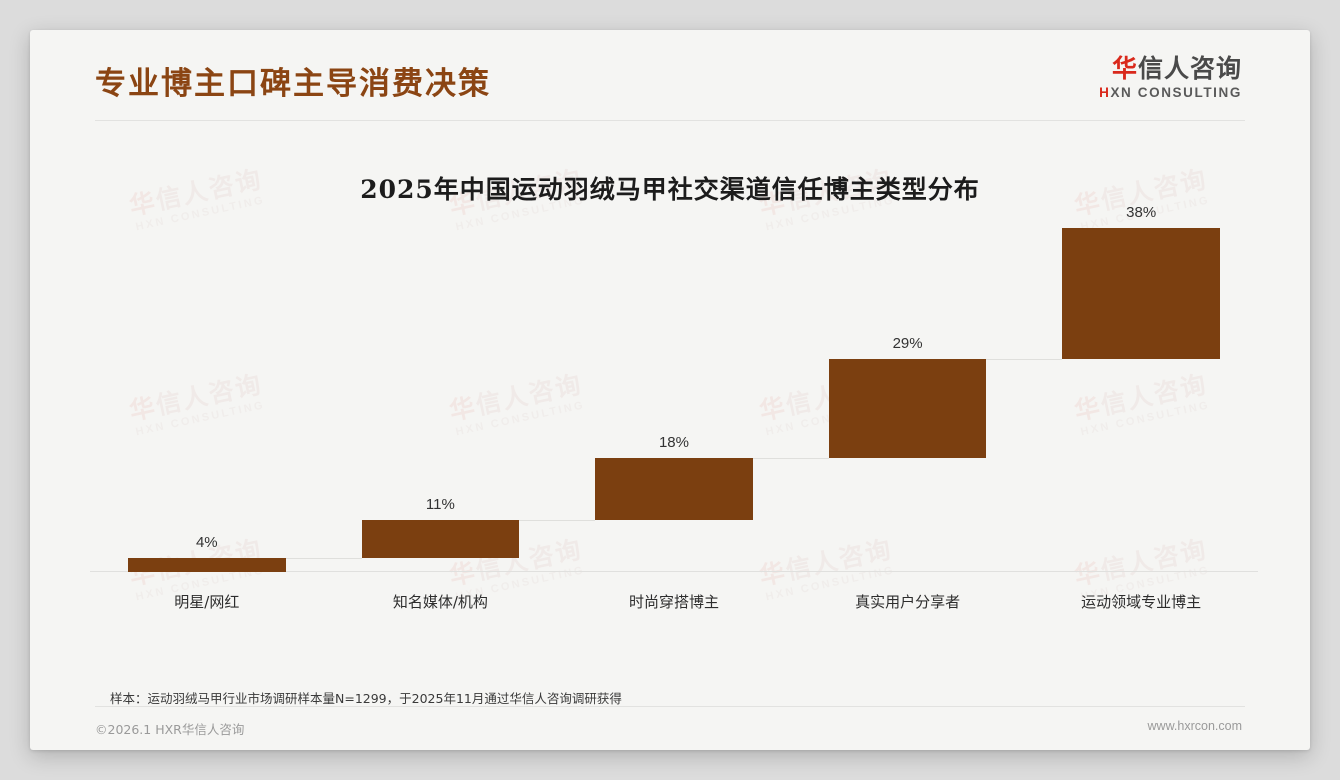 This screenshot has height=780, width=1340. I want to click on slide-header: 专业博主口碑主导消费决策 华信人咨询 HXN CONSULTING, so click(670, 76).